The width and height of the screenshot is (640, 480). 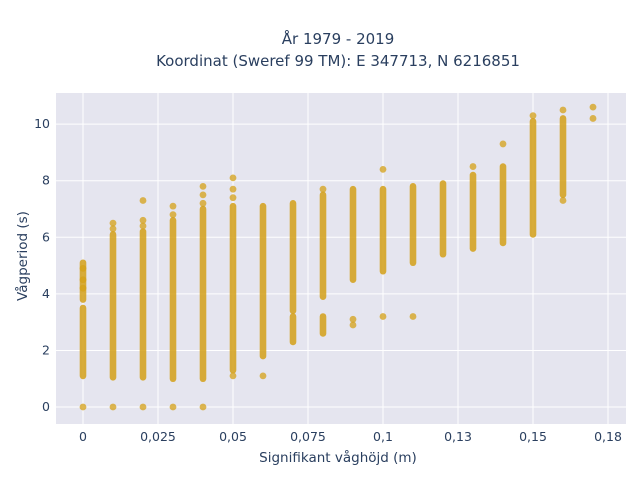 What do you see at coordinates (233, 436) in the screenshot?
I see `x-tick-label: 0,05` at bounding box center [233, 436].